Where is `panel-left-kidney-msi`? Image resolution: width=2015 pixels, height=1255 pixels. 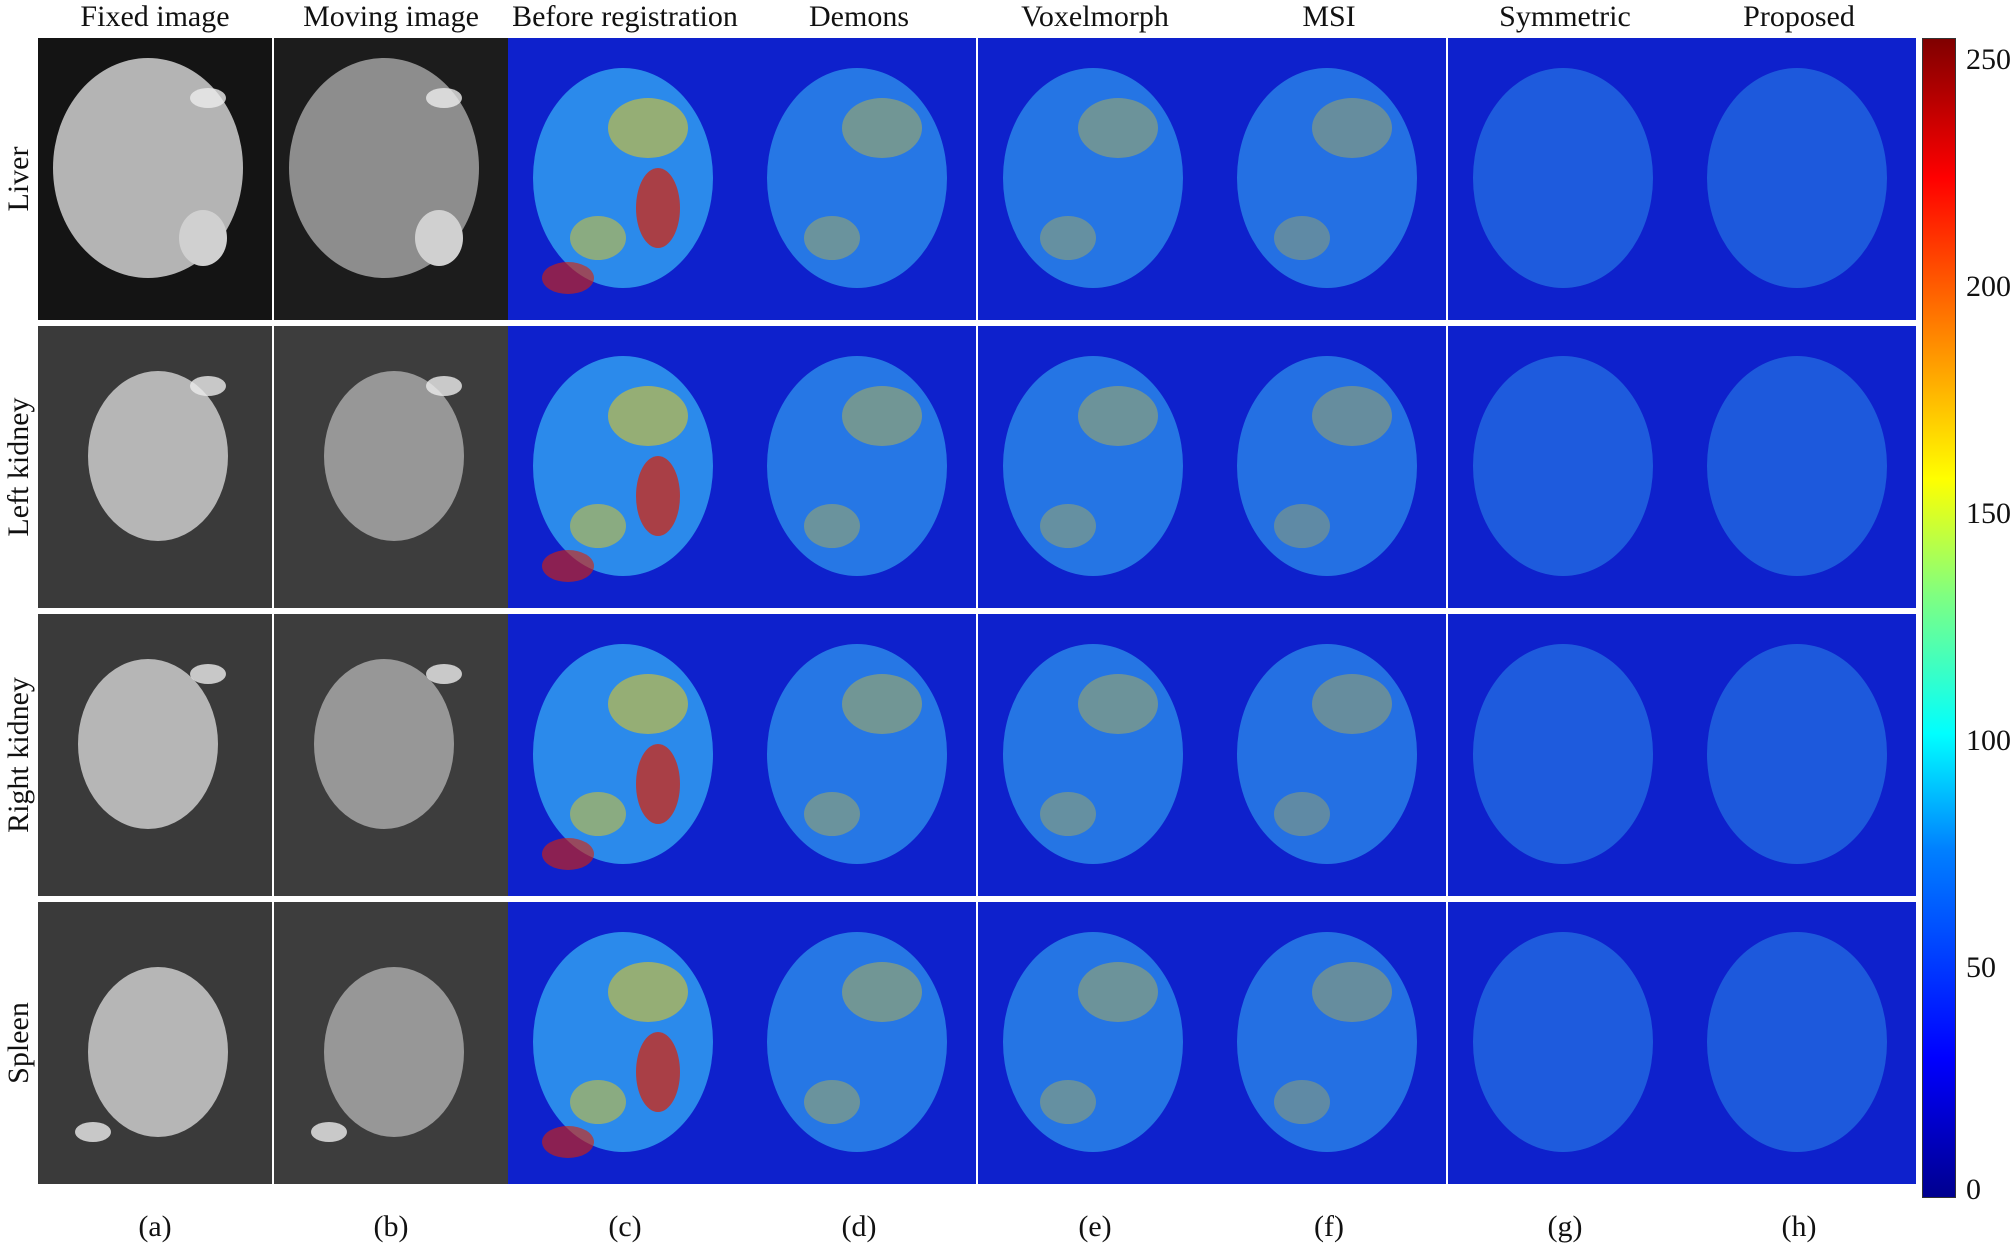
panel-left-kidney-msi is located at coordinates (1329, 467).